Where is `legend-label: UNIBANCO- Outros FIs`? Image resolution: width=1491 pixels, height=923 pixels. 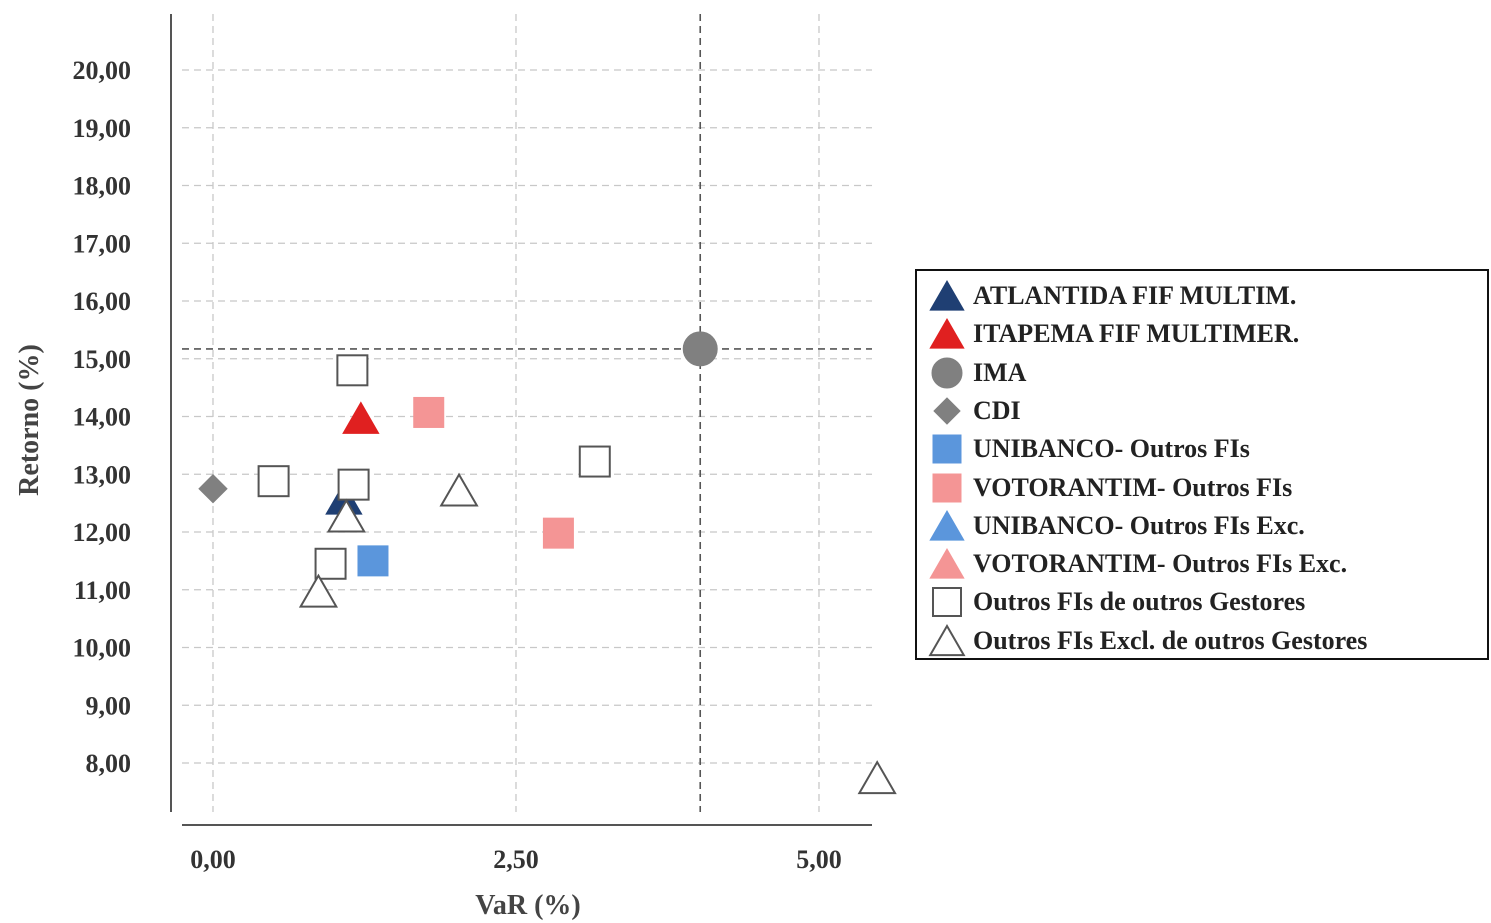 legend-label: UNIBANCO- Outros FIs is located at coordinates (1111, 449).